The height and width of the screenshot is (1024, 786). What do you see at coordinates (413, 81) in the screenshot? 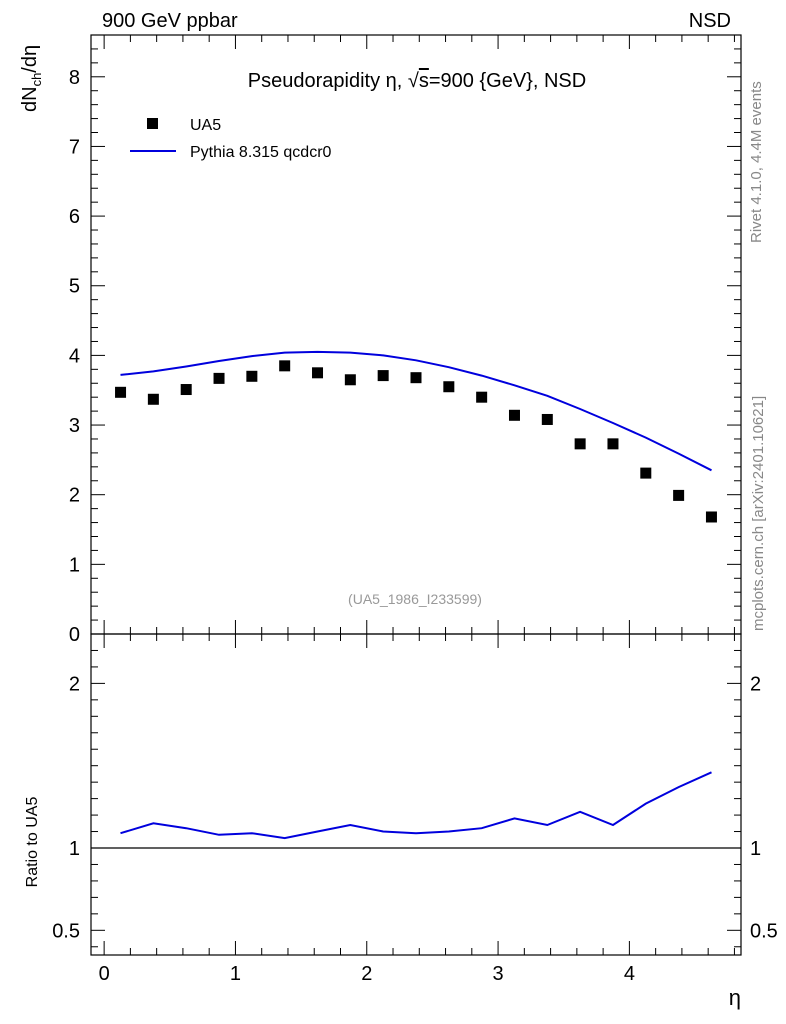
I see `title-sqrt: √` at bounding box center [413, 81].